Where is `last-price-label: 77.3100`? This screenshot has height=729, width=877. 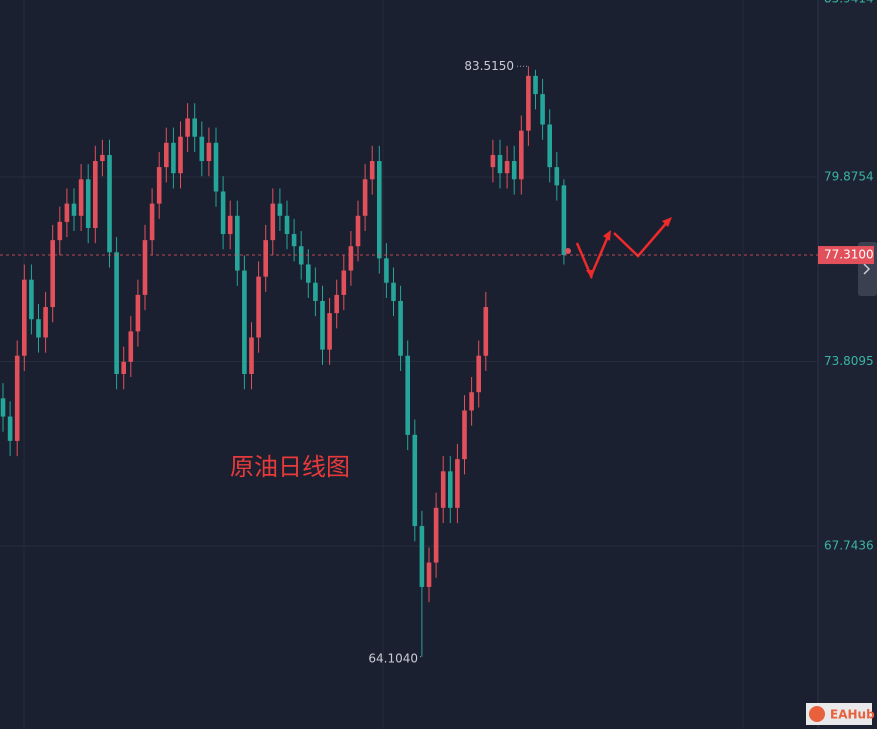
last-price-label: 77.3100 is located at coordinates (849, 255).